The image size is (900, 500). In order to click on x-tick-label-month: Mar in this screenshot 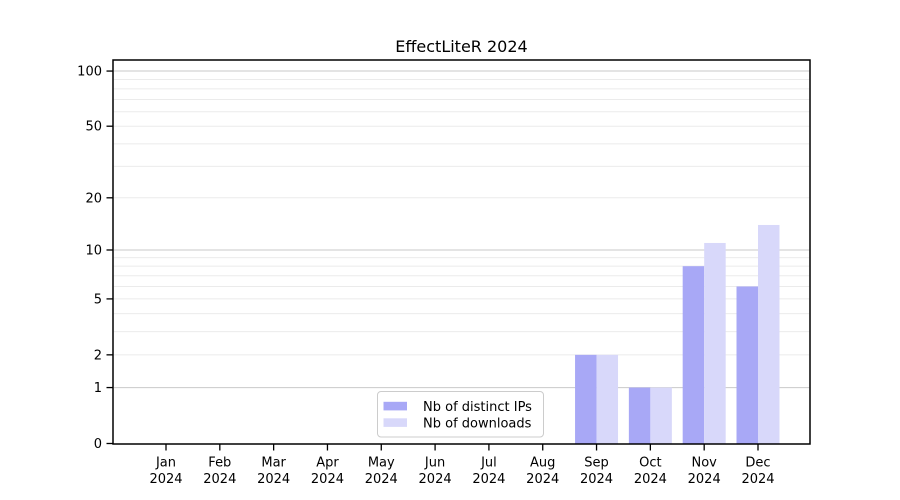, I will do `click(273, 463)`.